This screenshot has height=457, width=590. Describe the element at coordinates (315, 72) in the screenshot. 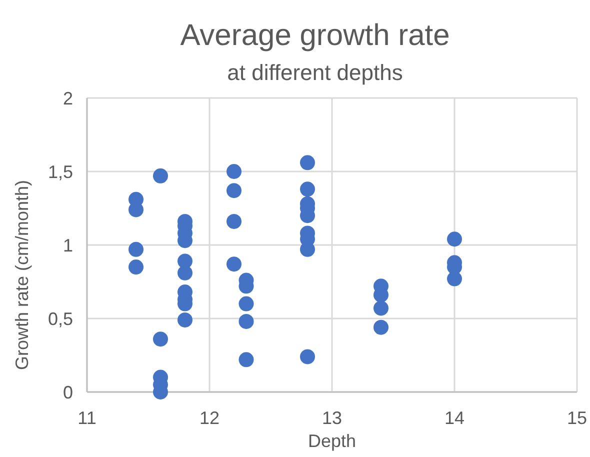

I see `chart-subtitle: at different depths` at that location.